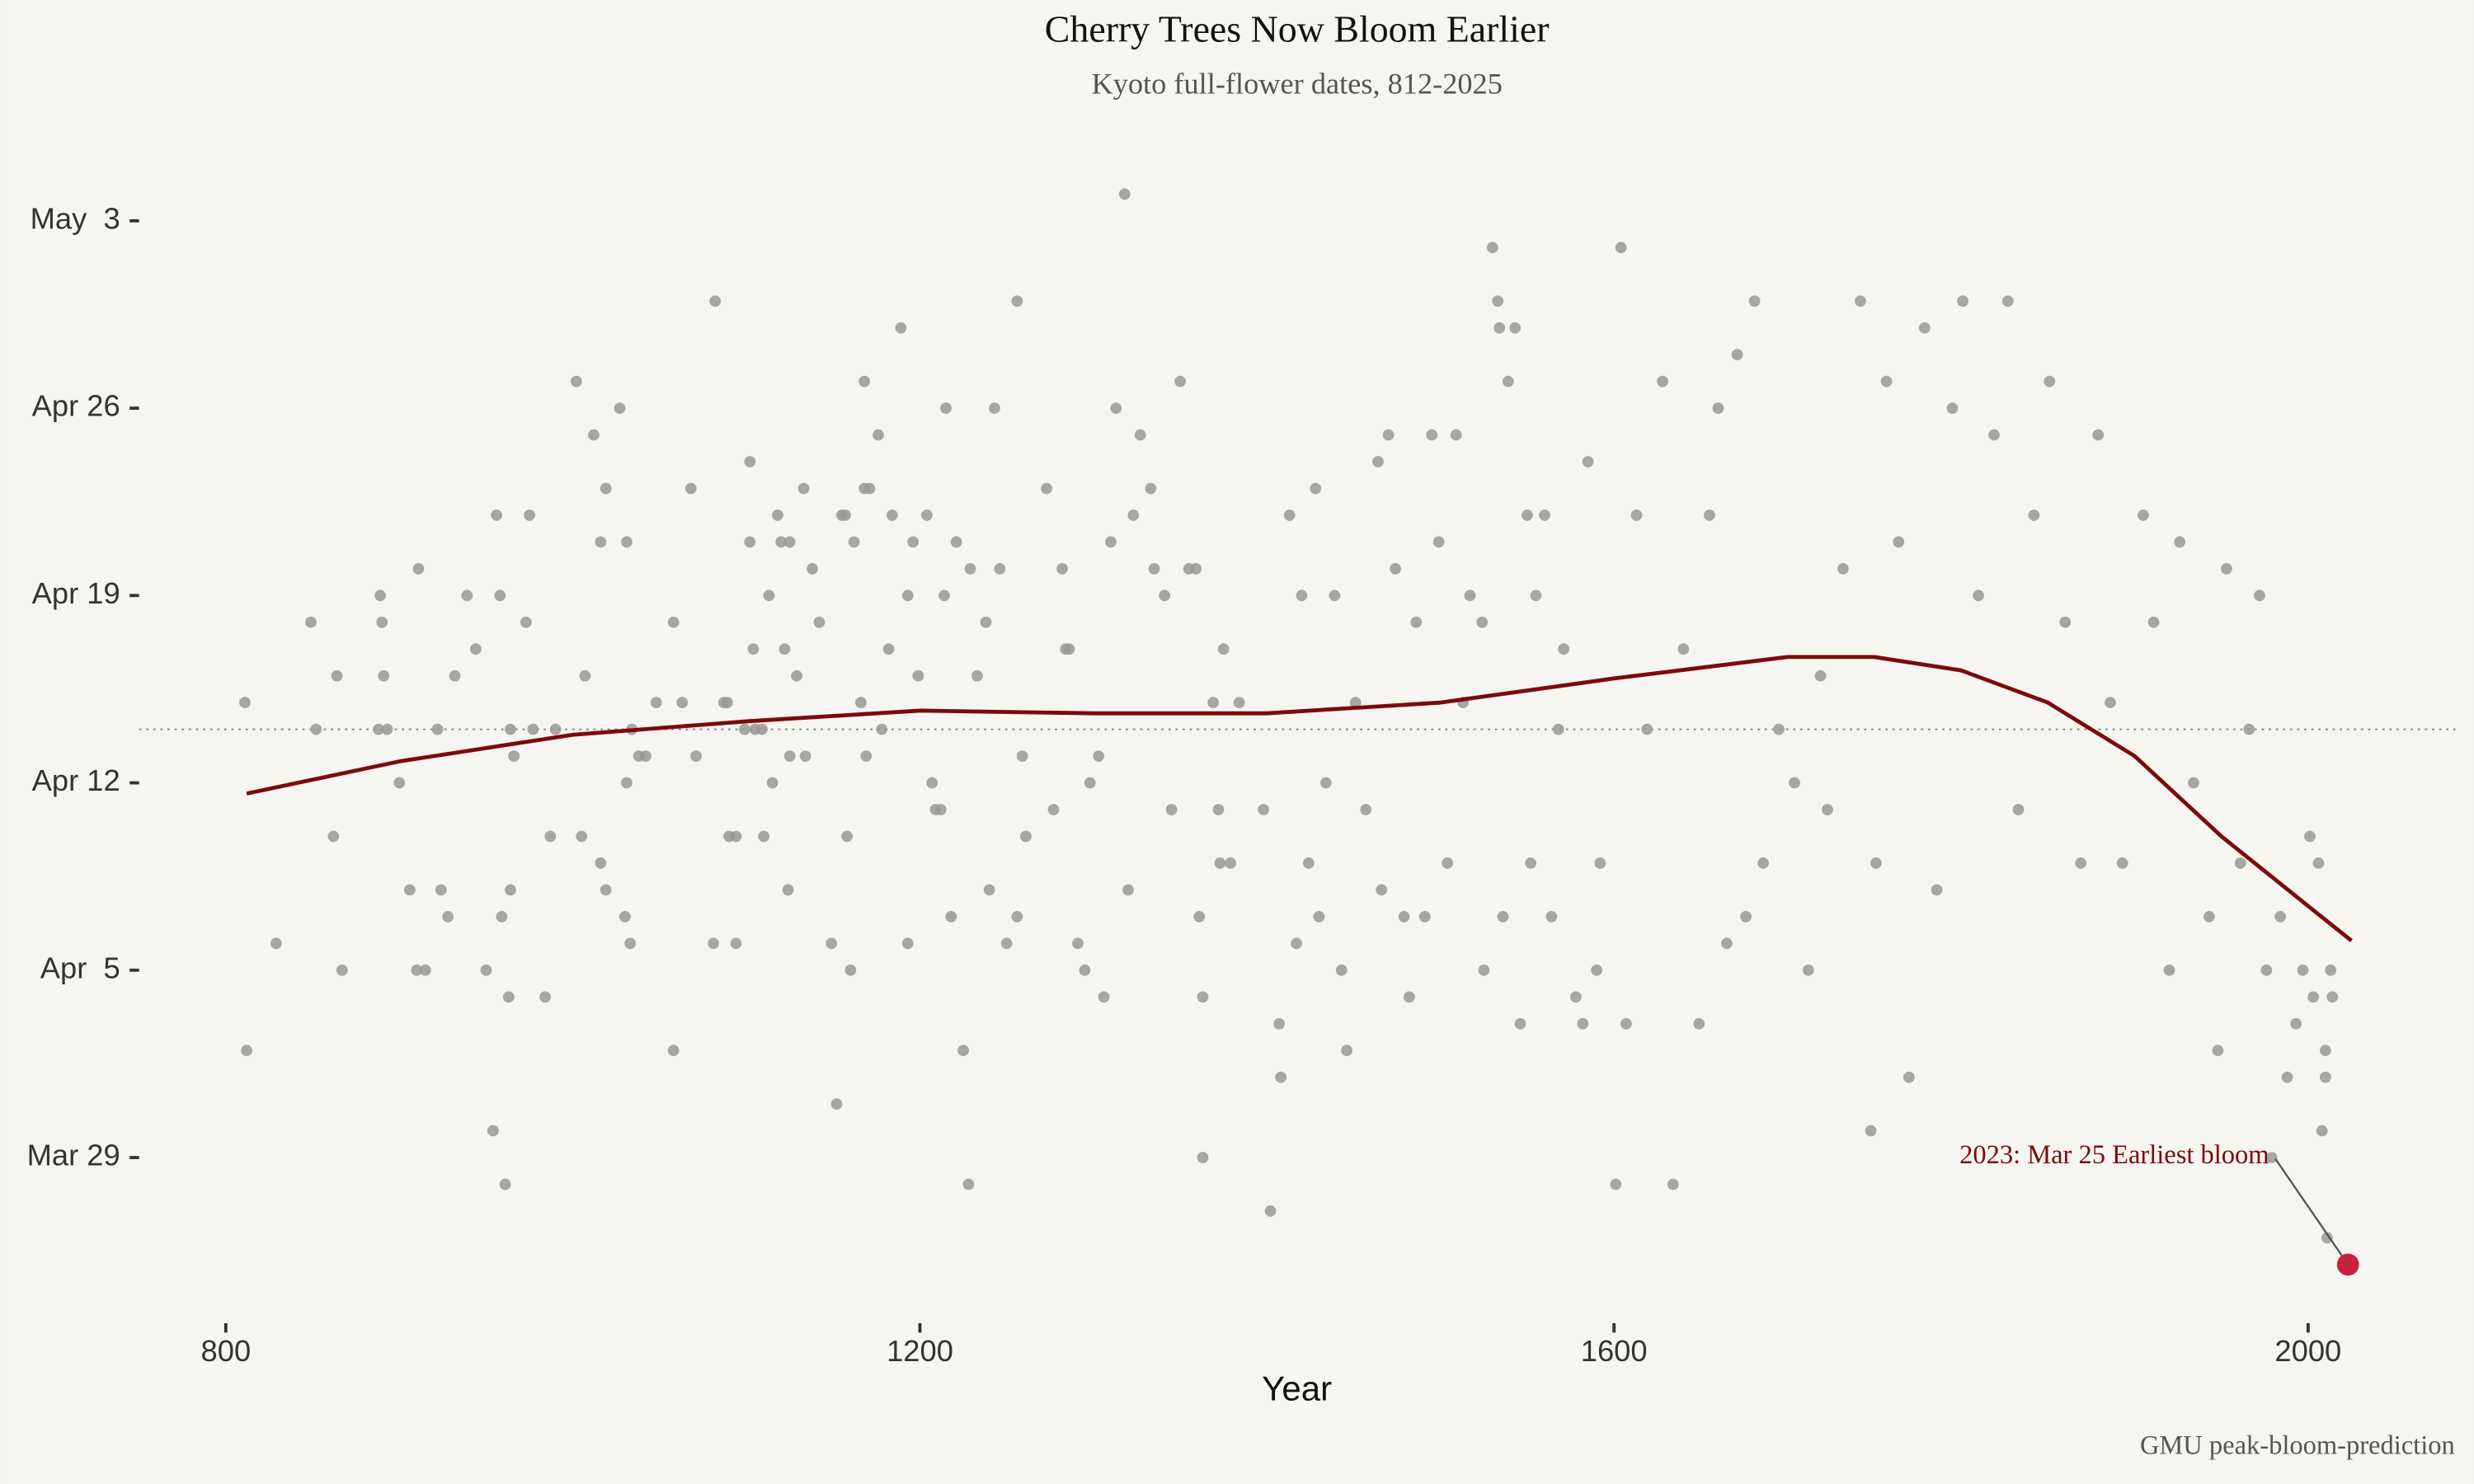  I want to click on y-tick-label: Apr 26, so click(76, 406).